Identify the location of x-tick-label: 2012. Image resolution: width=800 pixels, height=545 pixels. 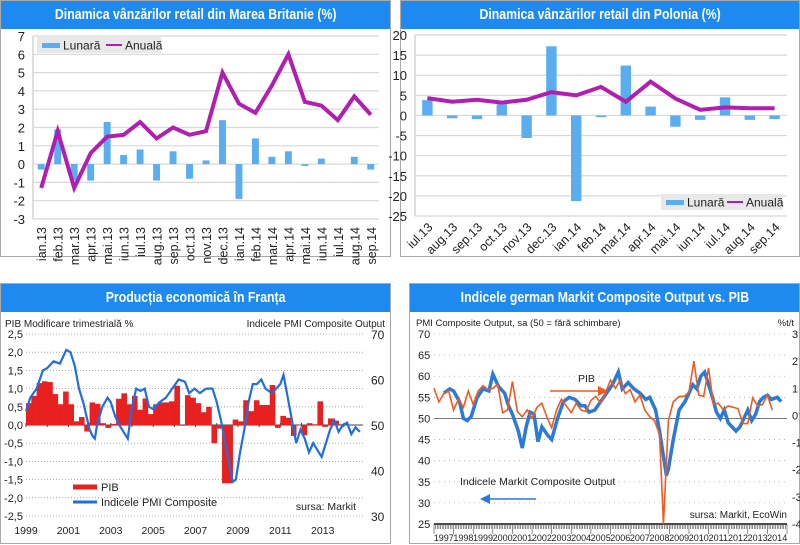
(738, 538).